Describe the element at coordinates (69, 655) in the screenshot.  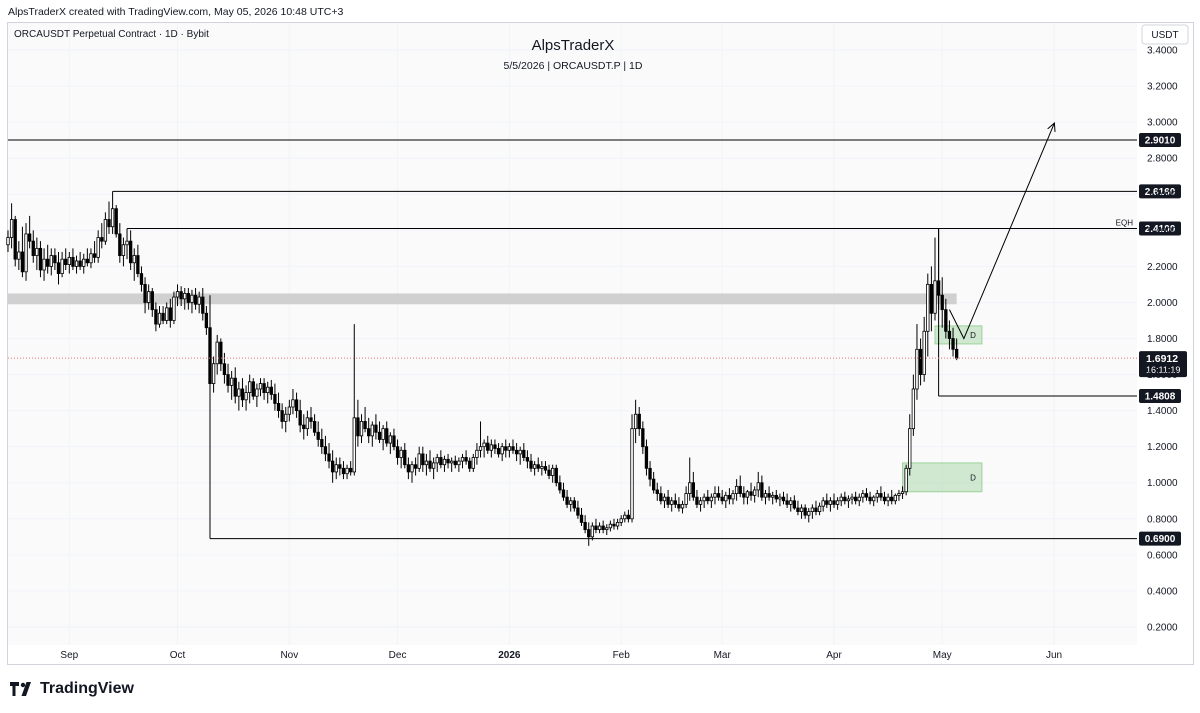
I see `time-tick-label: Sep` at that location.